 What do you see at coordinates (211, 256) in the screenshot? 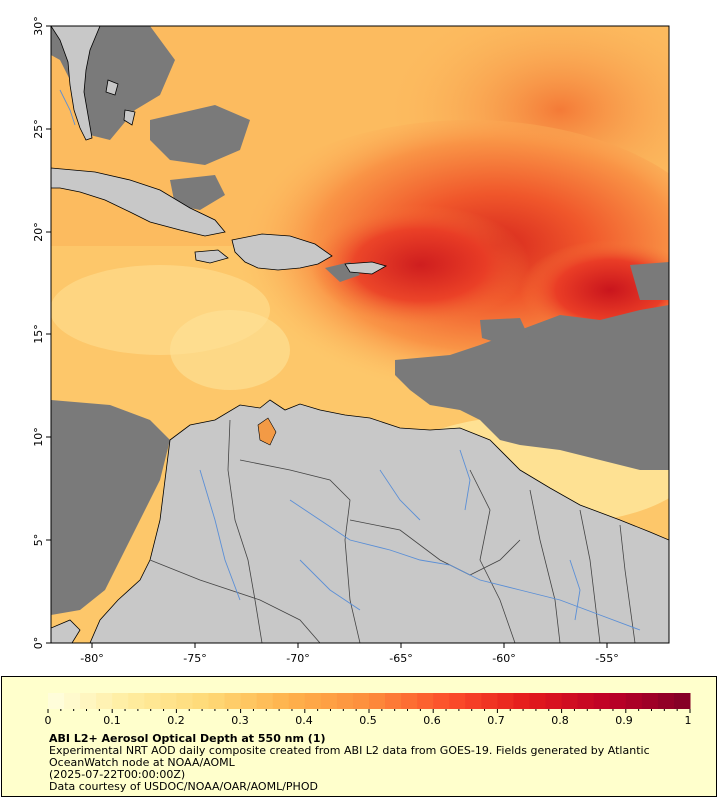
I see `jamaica` at bounding box center [211, 256].